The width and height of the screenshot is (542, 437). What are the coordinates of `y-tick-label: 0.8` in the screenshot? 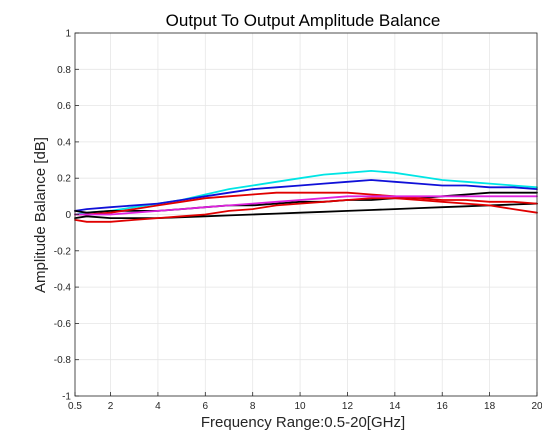 It's located at (64, 70).